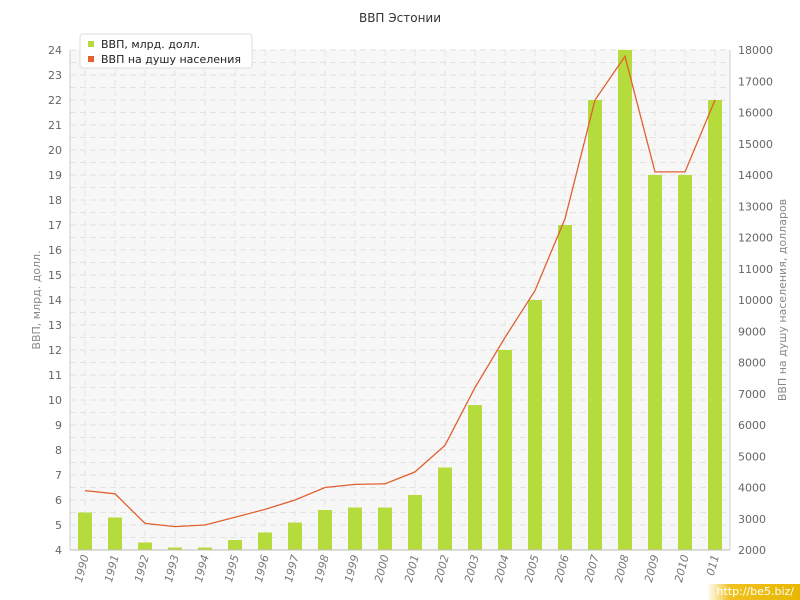 The height and width of the screenshot is (600, 800). I want to click on y-left-tick-label: 13, so click(55, 325).